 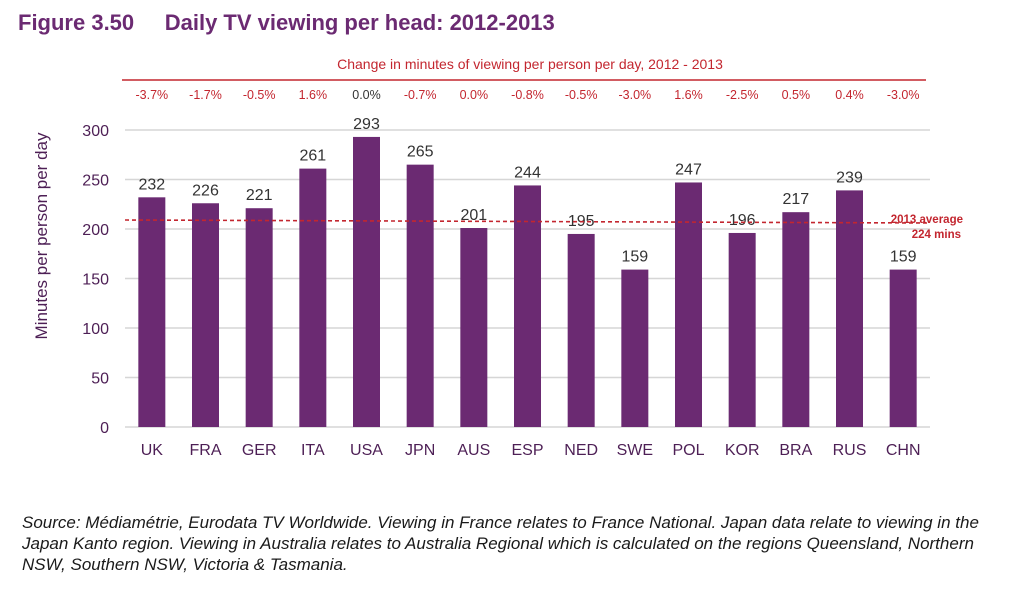 What do you see at coordinates (359, 22) in the screenshot?
I see `figure-title-text: Daily TV viewing per head: 2012-2013` at bounding box center [359, 22].